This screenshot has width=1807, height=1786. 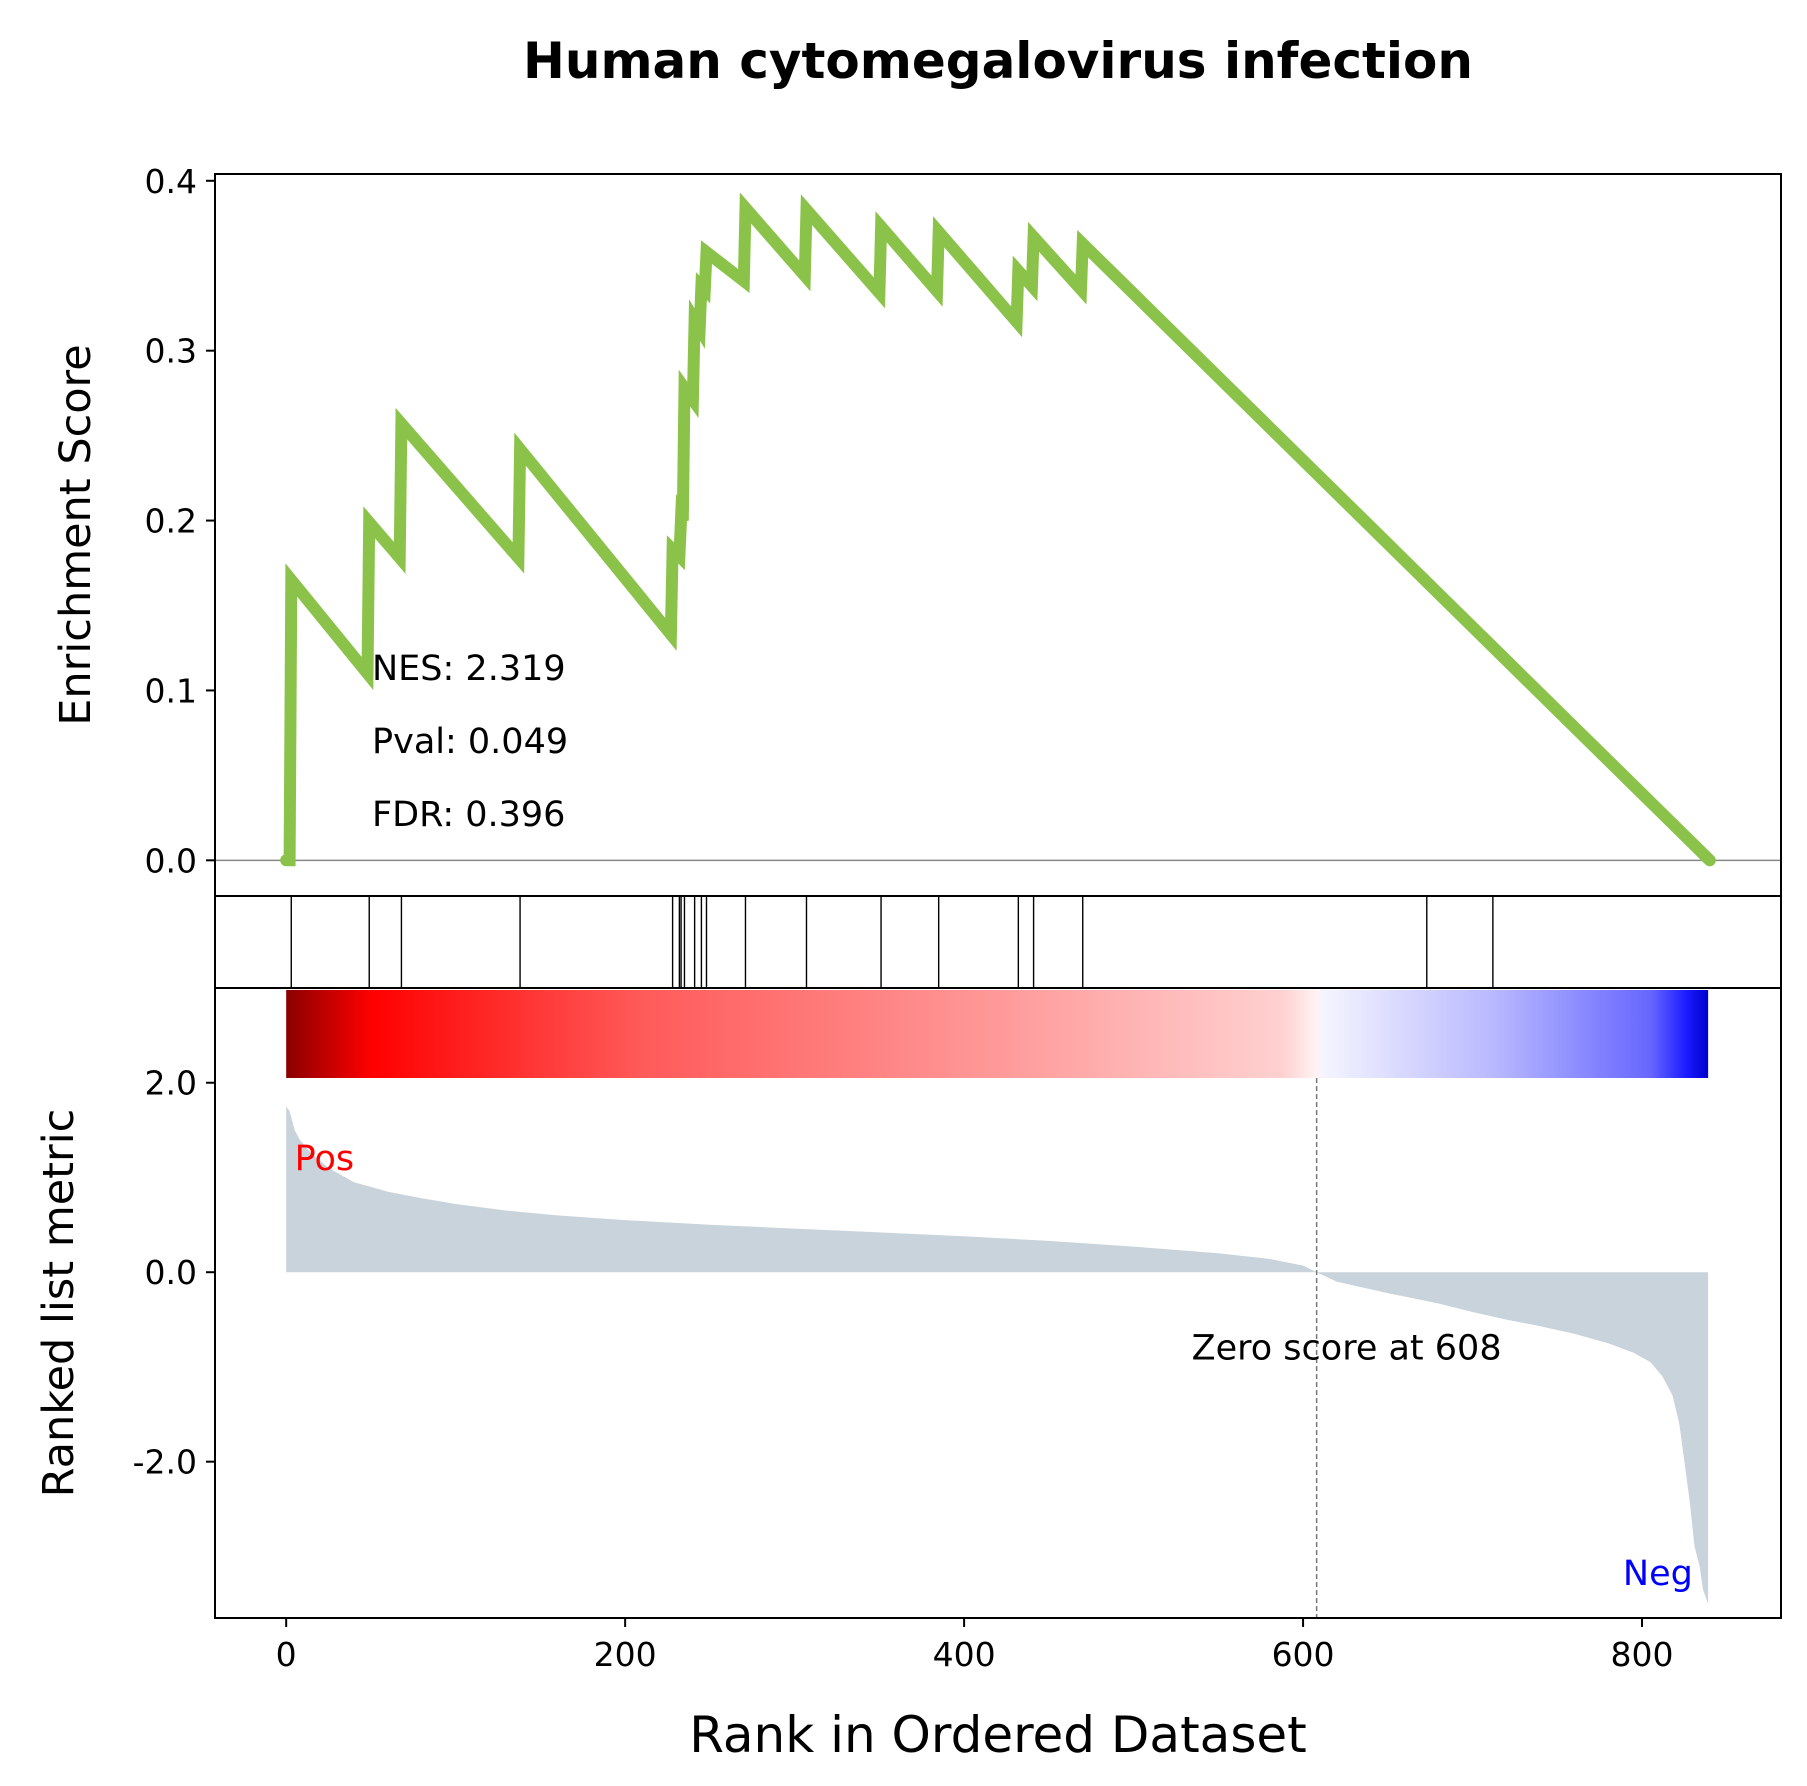 What do you see at coordinates (325, 1159) in the screenshot?
I see `pos-label: Pos` at bounding box center [325, 1159].